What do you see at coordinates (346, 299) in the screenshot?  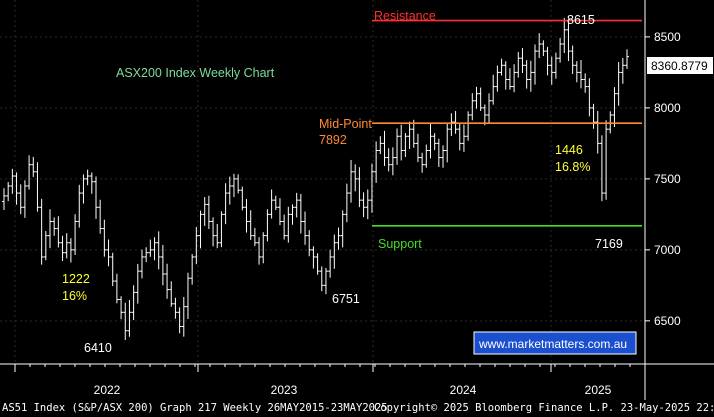 I see `low-2023-annotation: 6751` at bounding box center [346, 299].